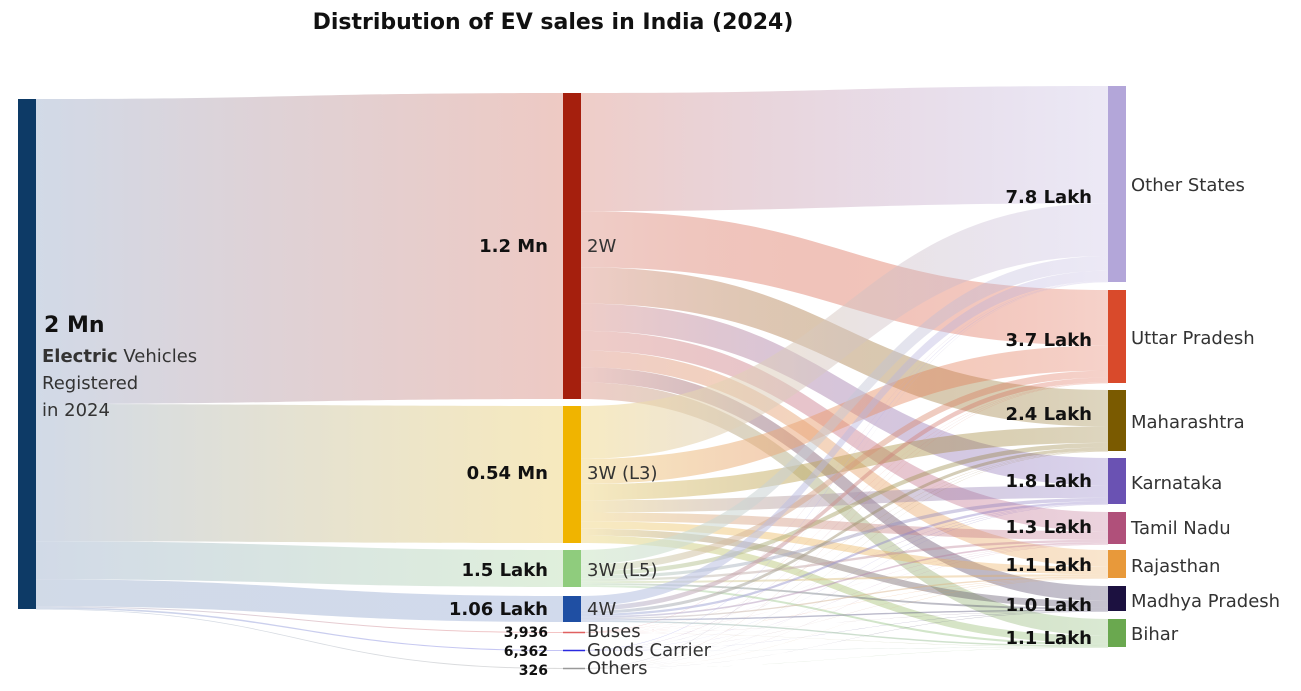 The image size is (1301, 691). Describe the element at coordinates (844, 499) in the screenshot. I see `flow-3w-l3-karnataka` at that location.